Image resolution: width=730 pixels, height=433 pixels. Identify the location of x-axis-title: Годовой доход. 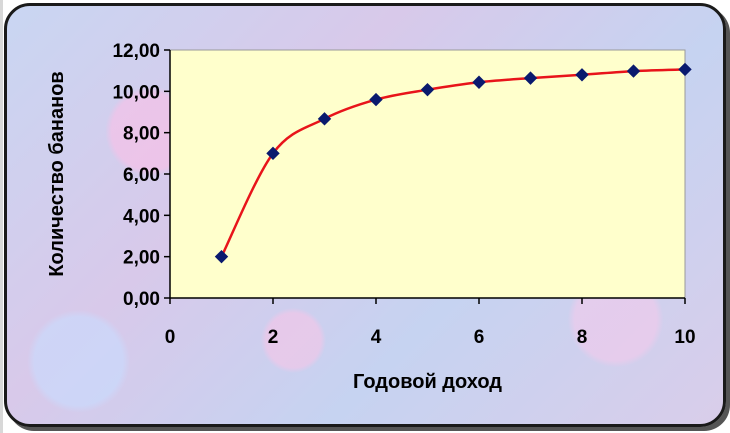
(427, 382).